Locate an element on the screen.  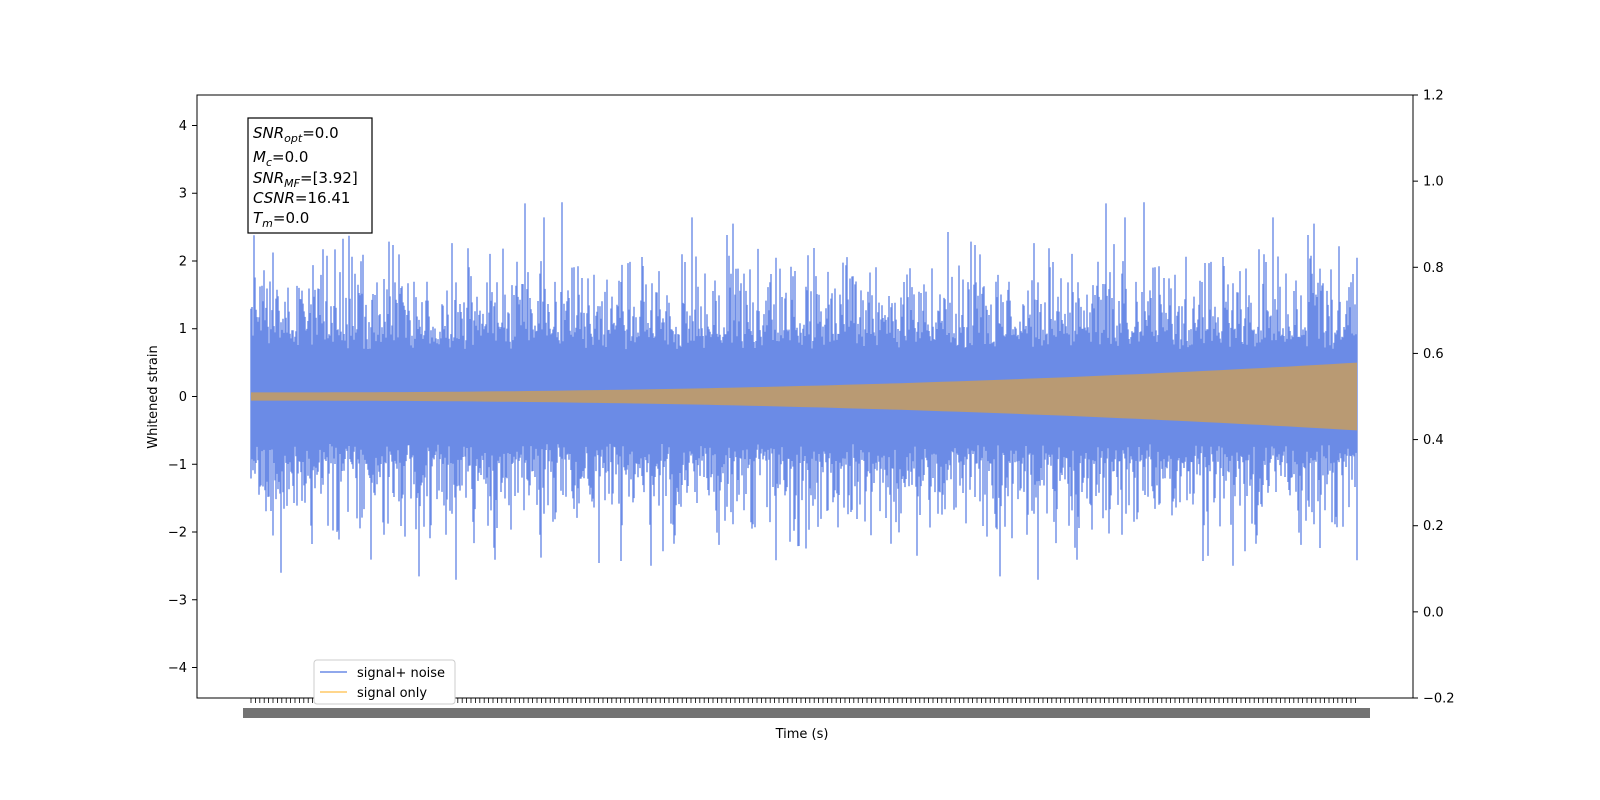
stats-line: Mc=0.0 is located at coordinates (280, 158).